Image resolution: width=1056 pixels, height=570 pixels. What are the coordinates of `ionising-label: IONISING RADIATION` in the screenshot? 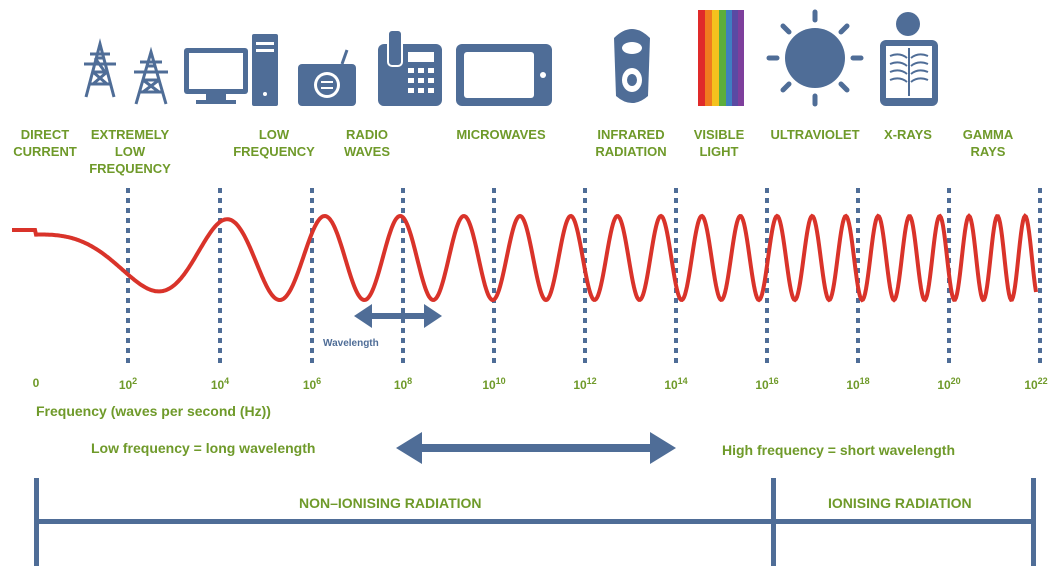 It's located at (900, 503).